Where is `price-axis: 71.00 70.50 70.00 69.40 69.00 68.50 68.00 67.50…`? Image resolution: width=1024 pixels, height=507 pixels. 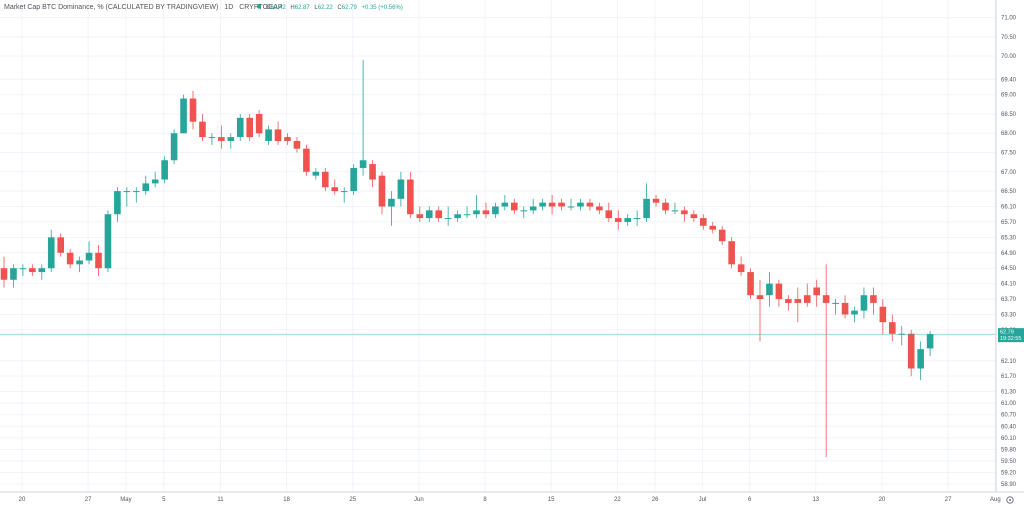 price-axis: 71.00 70.50 70.00 69.40 69.00 68.50 68.00 67.50… is located at coordinates (1009, 252).